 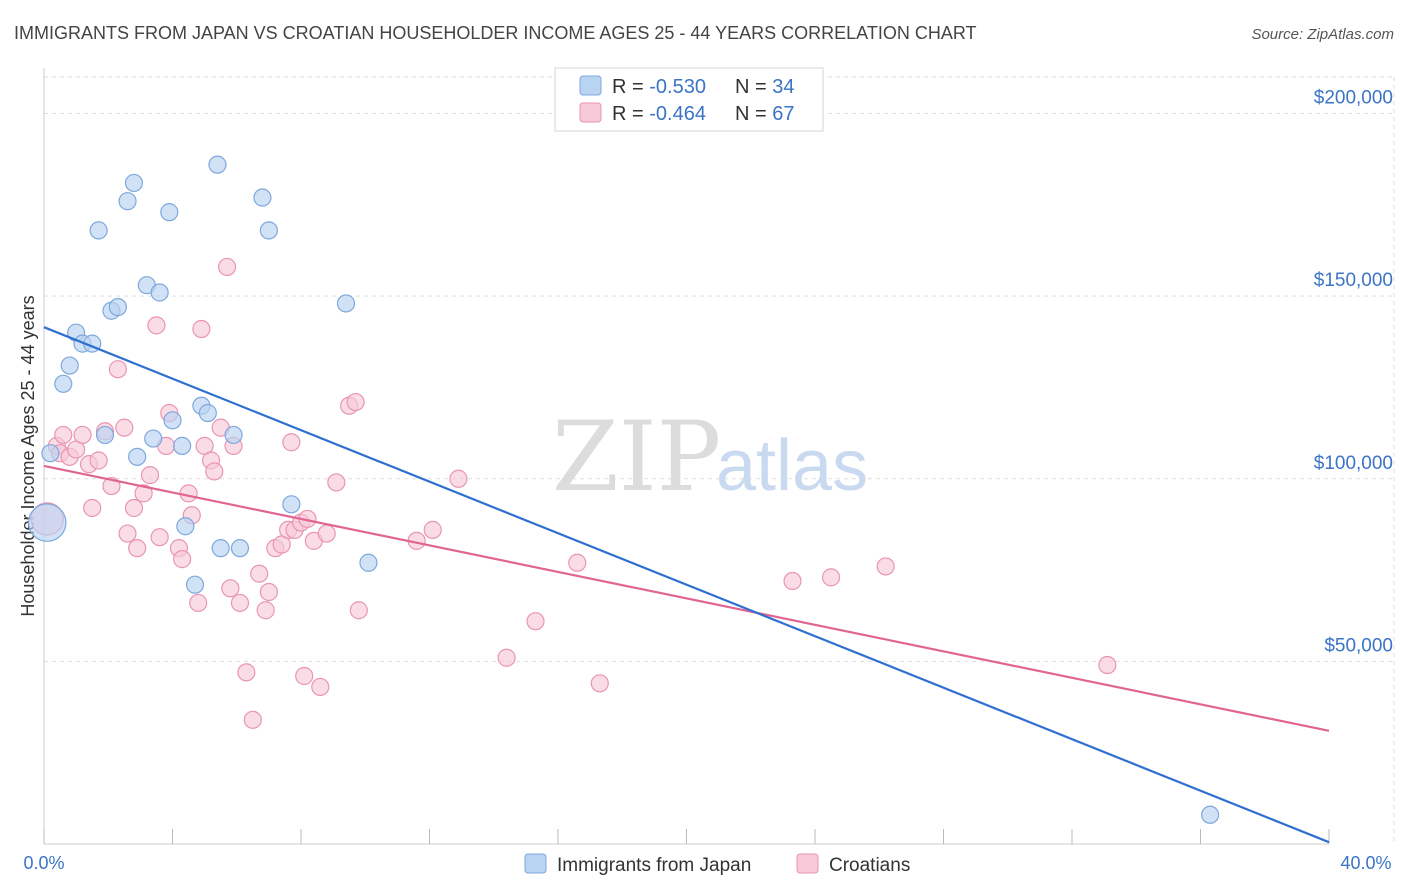 I want to click on legend-row-japan: R = -0.530 N = 34, so click(x=703, y=87).